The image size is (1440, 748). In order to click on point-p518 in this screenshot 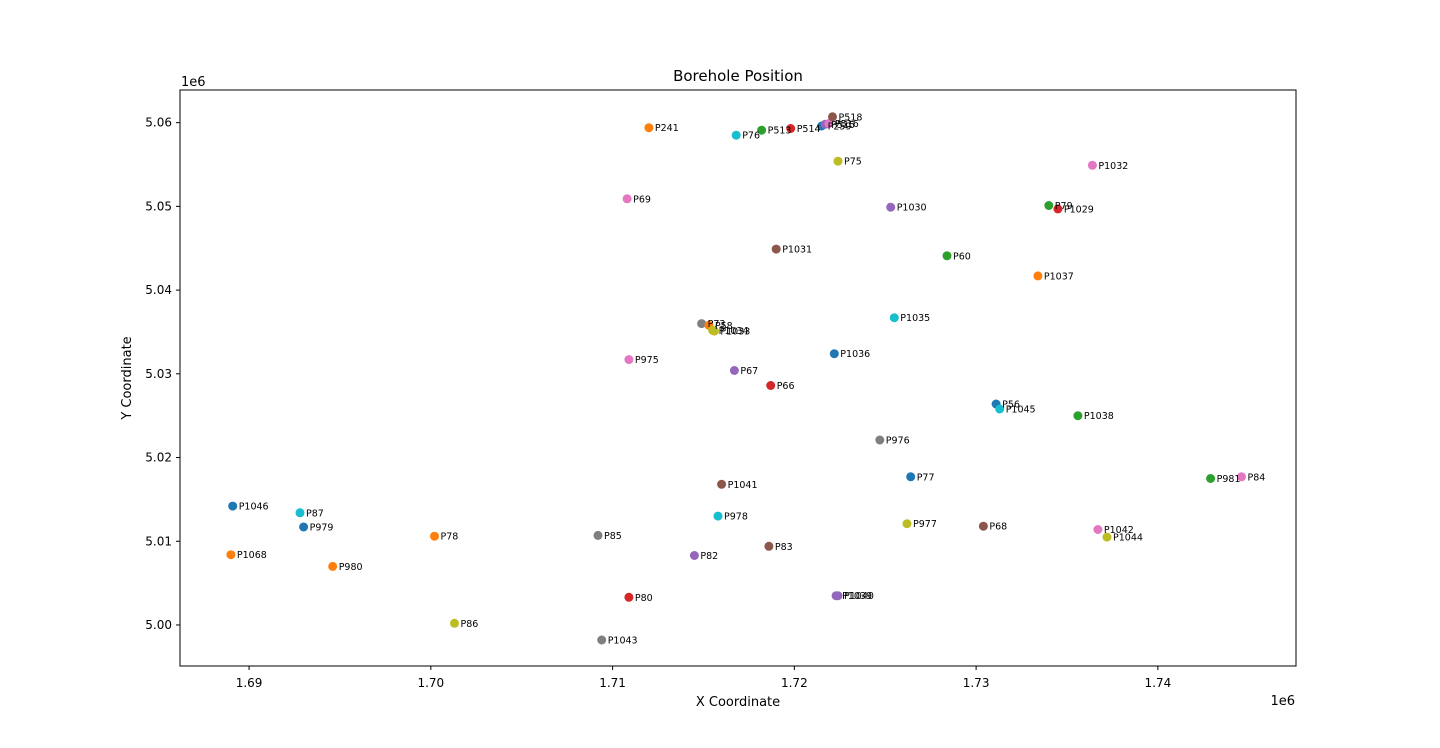, I will do `click(832, 117)`.